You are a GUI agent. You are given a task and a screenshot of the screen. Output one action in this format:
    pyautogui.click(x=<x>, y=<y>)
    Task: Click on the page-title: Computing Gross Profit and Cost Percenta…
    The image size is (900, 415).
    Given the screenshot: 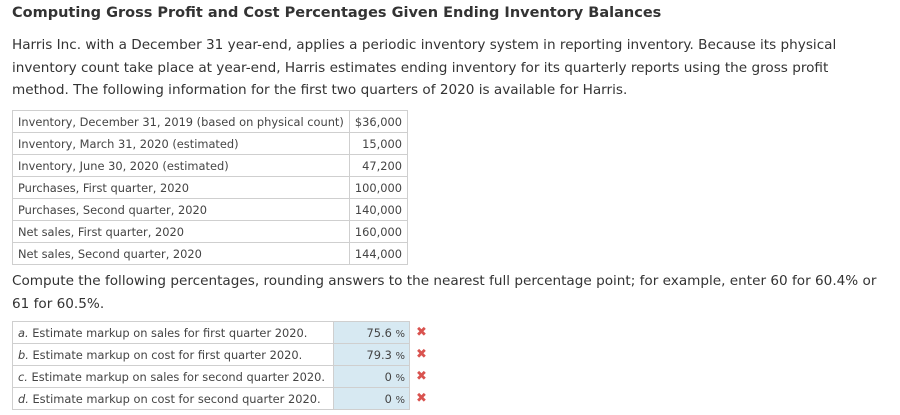 What is the action you would take?
    pyautogui.click(x=337, y=13)
    